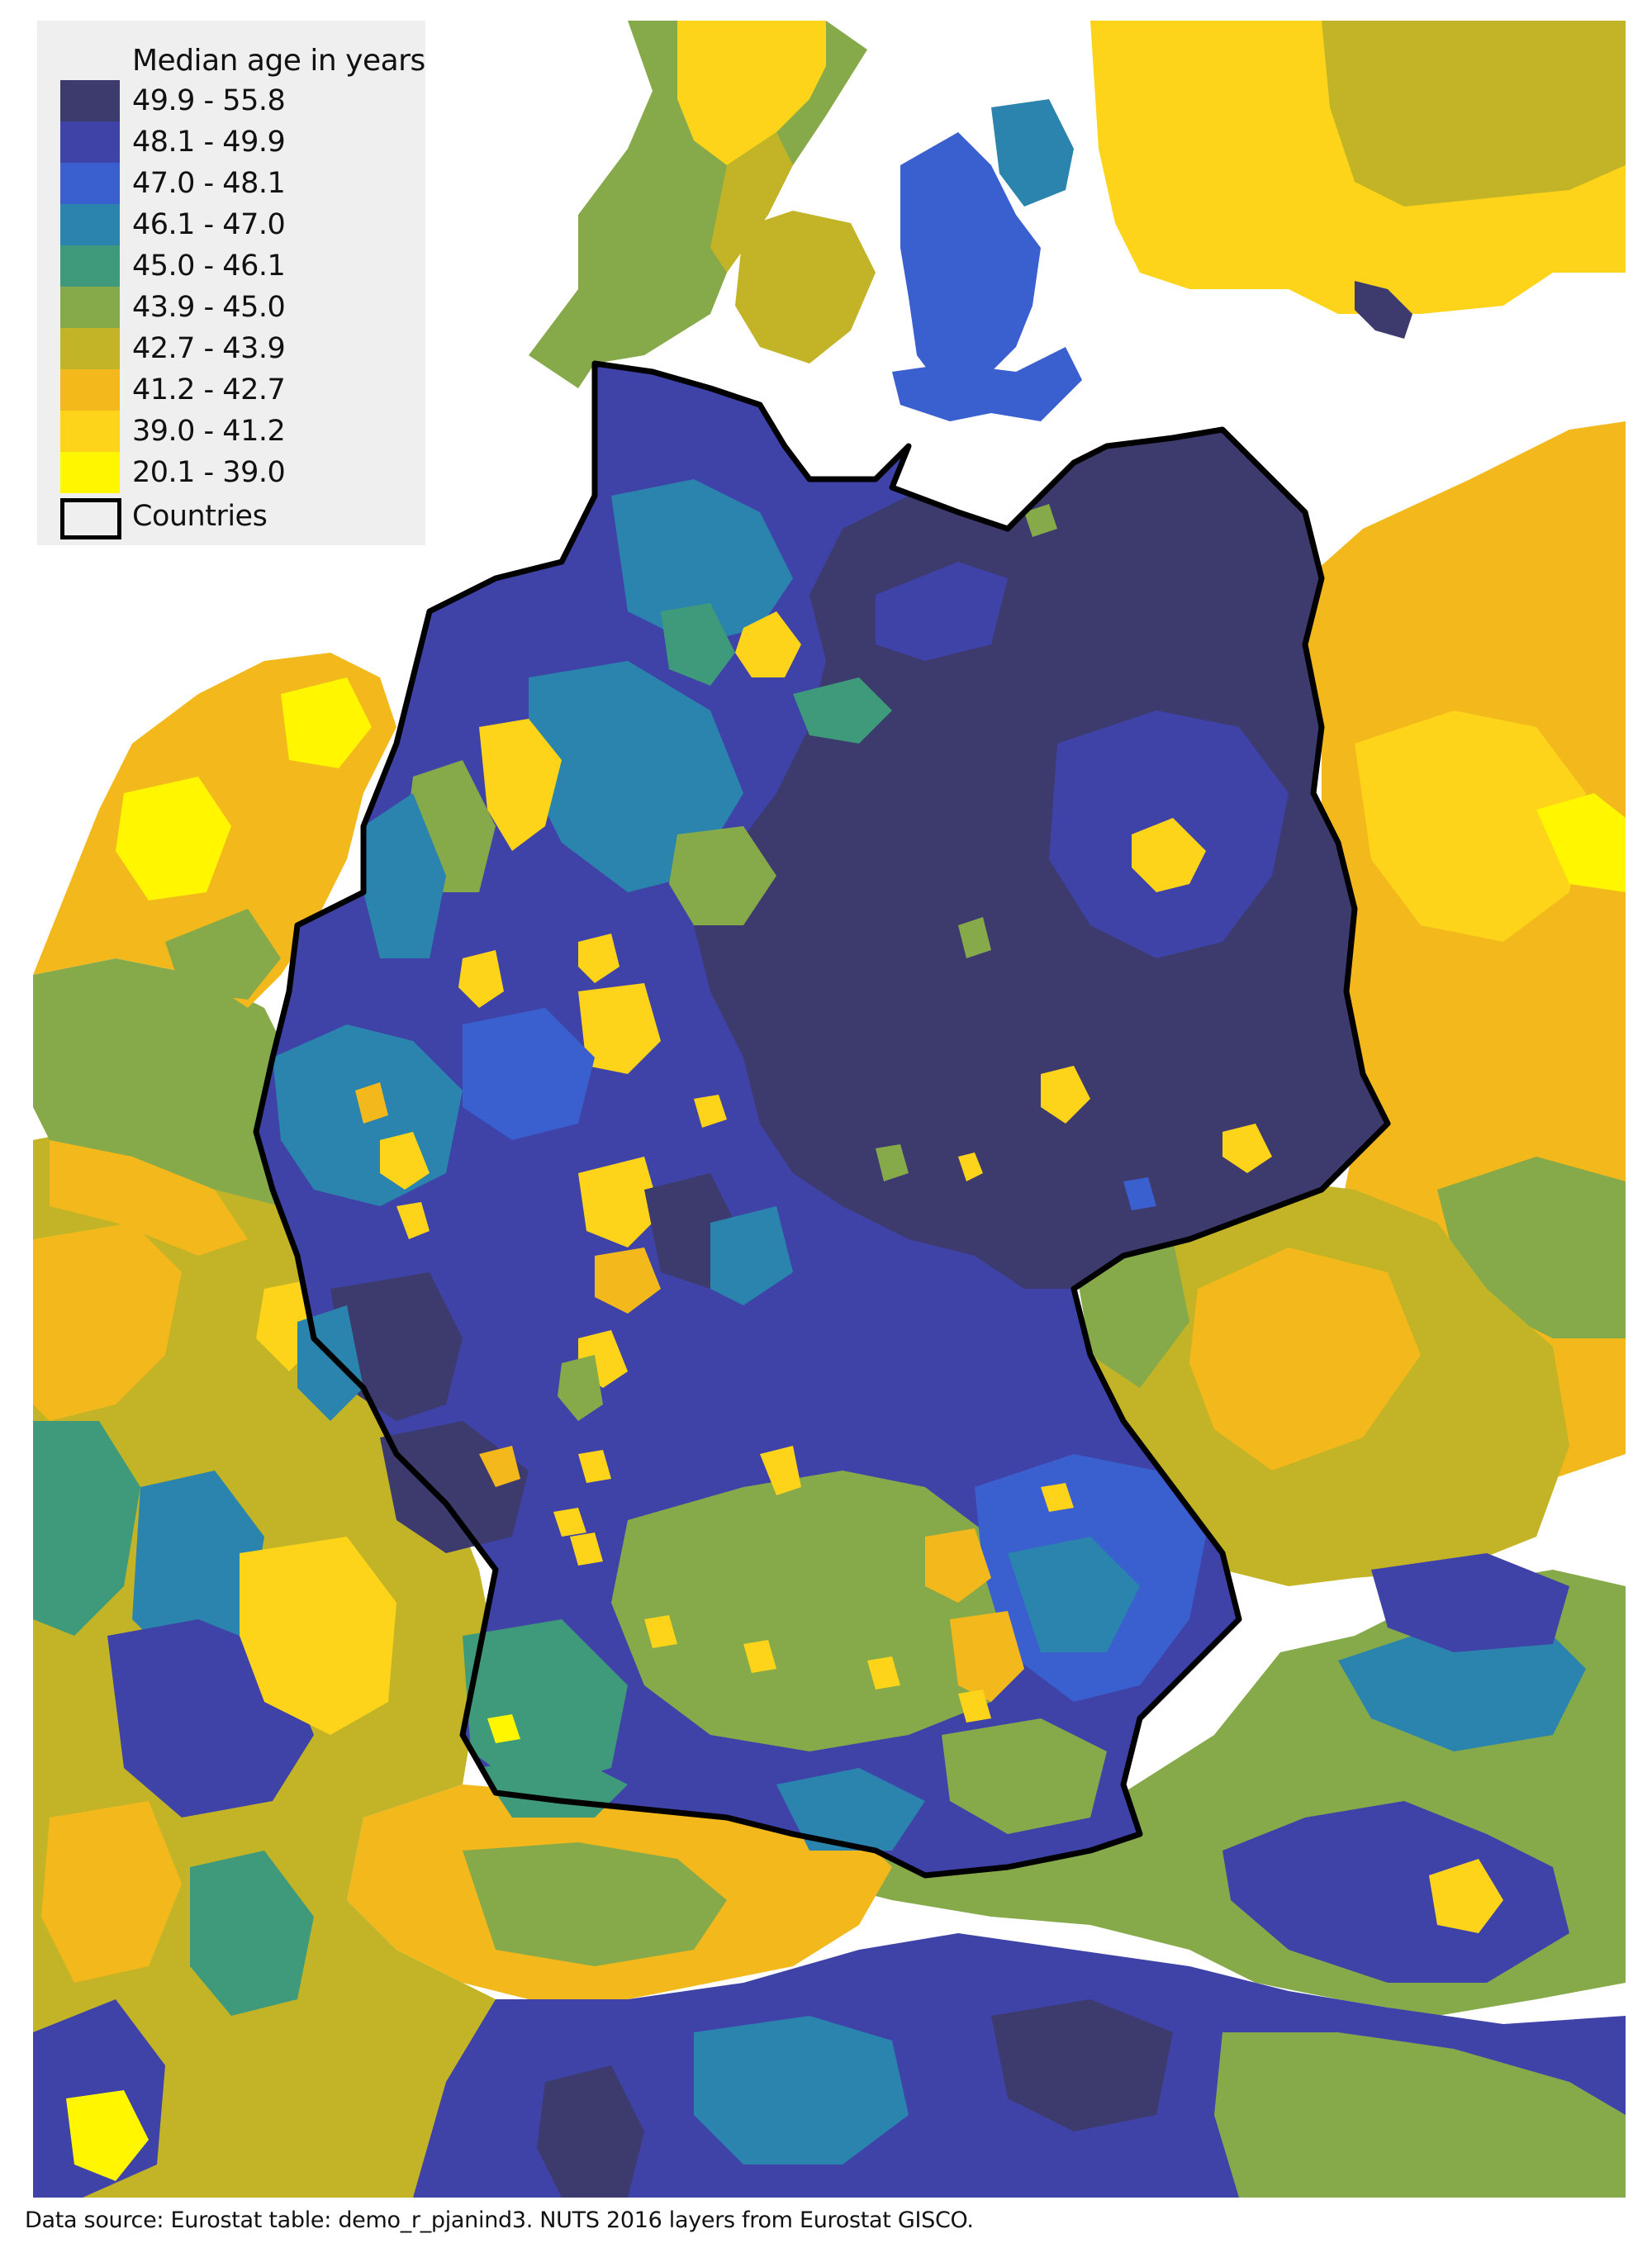  Describe the element at coordinates (242, 431) in the screenshot. I see `legend-item: 39.0 - 41.2` at that location.